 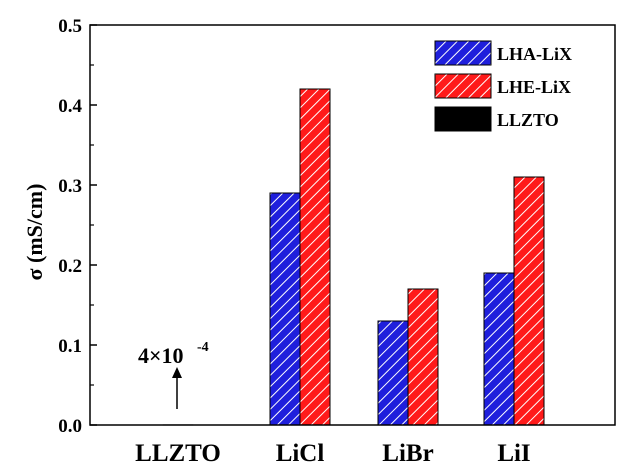 I want to click on x-category-label: LiI, so click(x=513, y=453).